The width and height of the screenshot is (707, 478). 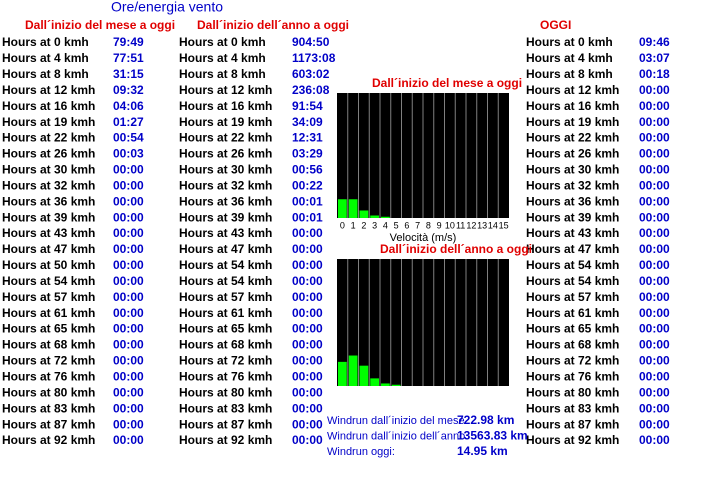 I want to click on row-value: 04:06, so click(x=128, y=106).